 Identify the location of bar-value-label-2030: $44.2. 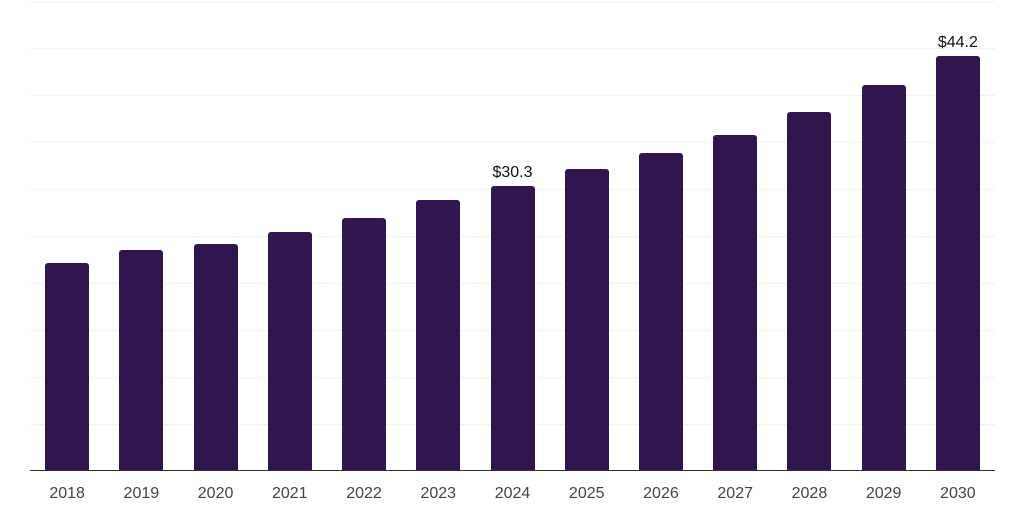
(957, 42).